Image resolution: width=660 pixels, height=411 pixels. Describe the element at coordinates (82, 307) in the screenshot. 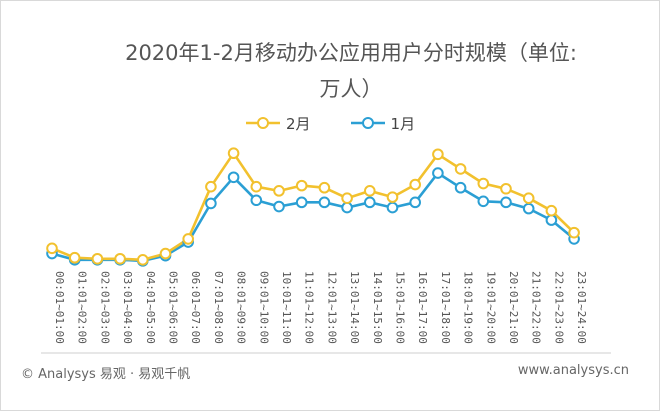

I see `x-tick-label-1: 01:01~02:00` at that location.